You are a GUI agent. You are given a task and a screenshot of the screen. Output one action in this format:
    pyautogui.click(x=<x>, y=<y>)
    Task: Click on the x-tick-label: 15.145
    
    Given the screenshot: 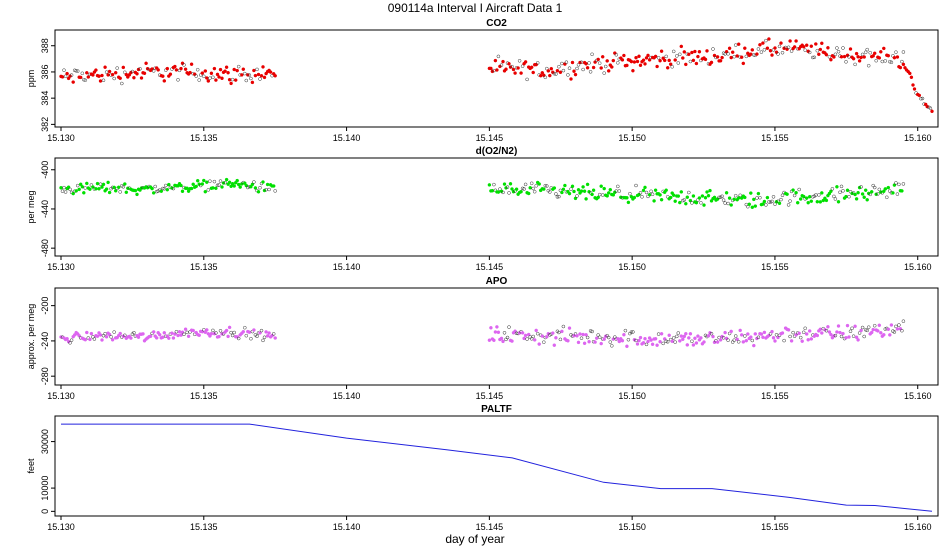 What is the action you would take?
    pyautogui.click(x=490, y=527)
    